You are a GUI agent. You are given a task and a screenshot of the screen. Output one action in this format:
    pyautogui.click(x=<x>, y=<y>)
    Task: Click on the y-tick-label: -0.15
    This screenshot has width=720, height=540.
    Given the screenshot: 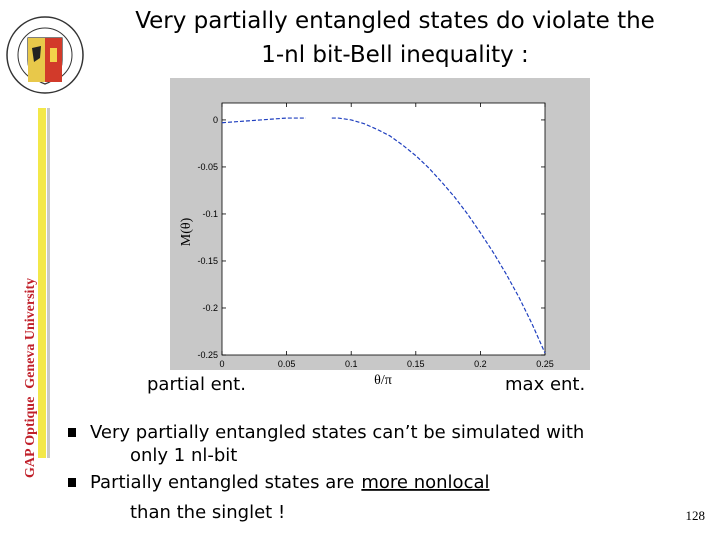 What is the action you would take?
    pyautogui.click(x=207, y=261)
    